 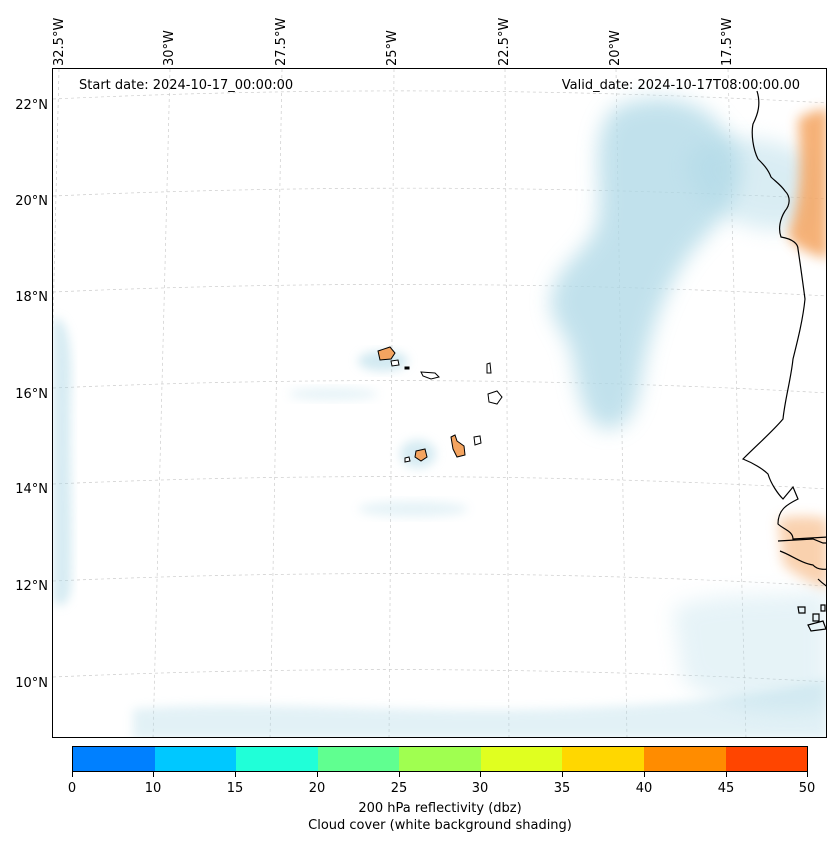 What do you see at coordinates (495, 397) in the screenshot?
I see `island-boa-vista` at bounding box center [495, 397].